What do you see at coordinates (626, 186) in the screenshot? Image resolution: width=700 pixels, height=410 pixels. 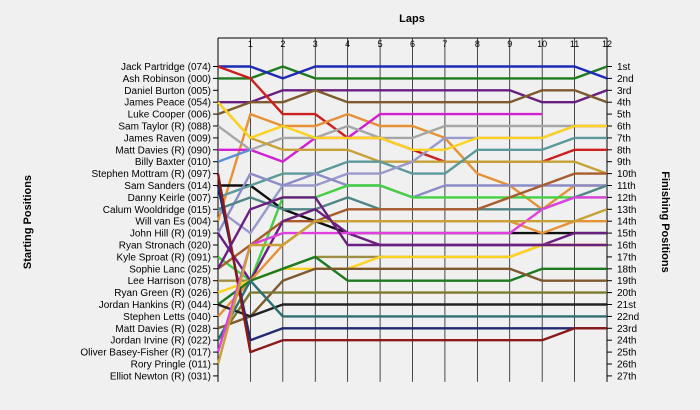 I see `finish-position-label: 11th` at bounding box center [626, 186].